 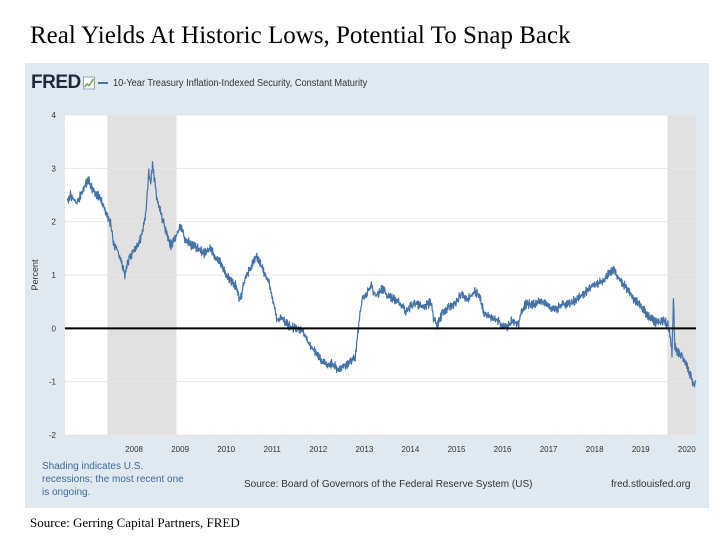 I want to click on x-tick-label: 2013, so click(x=364, y=449).